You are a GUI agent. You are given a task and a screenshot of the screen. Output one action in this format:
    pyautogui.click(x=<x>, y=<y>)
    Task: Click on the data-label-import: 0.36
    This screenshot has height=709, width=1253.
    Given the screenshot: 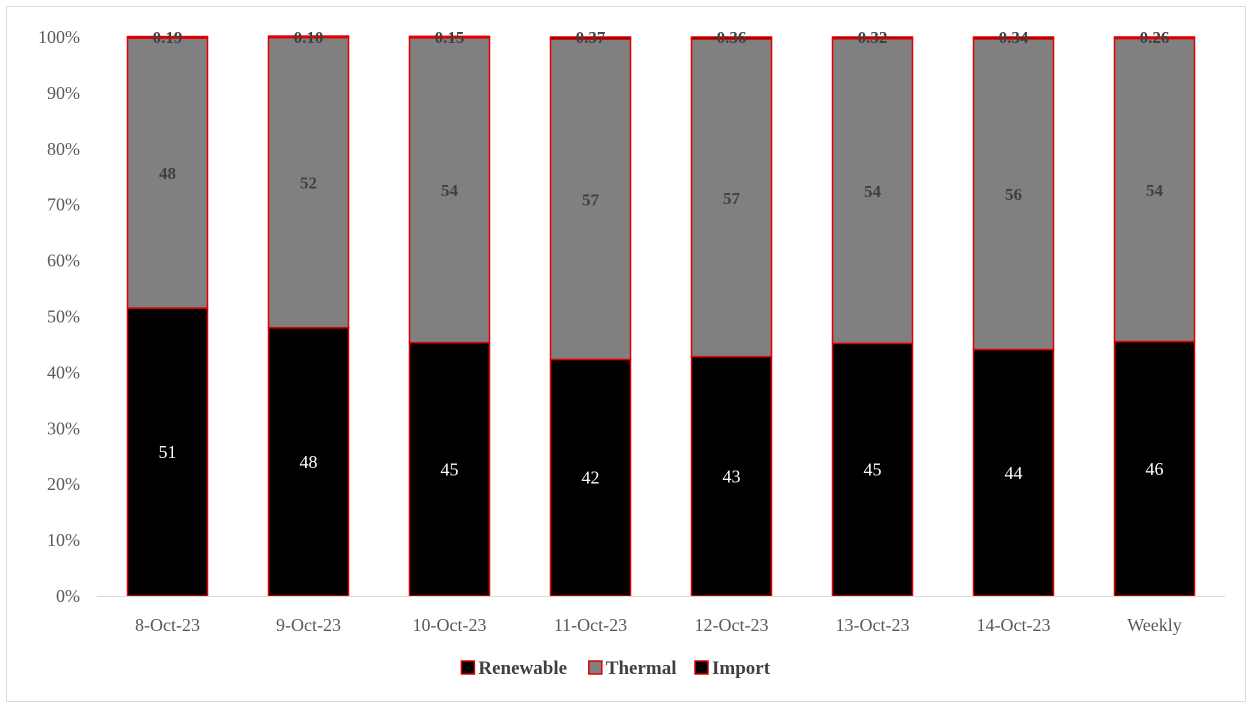 What is the action you would take?
    pyautogui.click(x=732, y=37)
    